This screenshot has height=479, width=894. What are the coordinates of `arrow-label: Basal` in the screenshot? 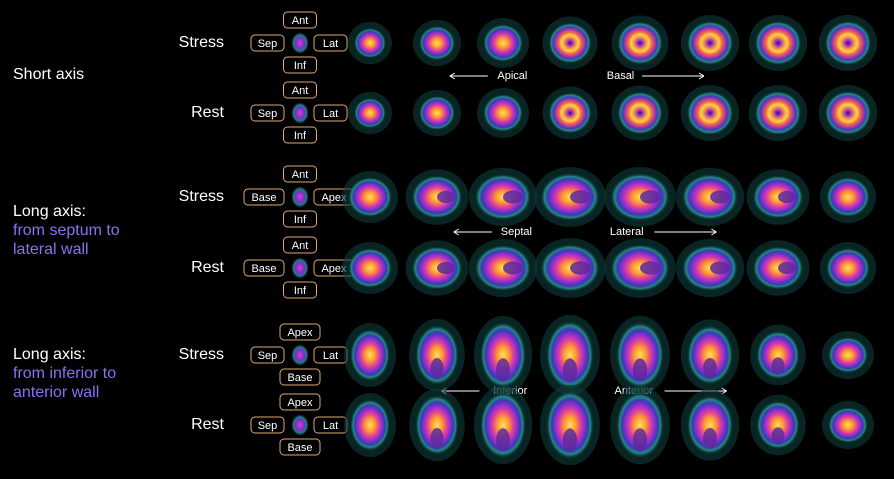 It's located at (621, 76).